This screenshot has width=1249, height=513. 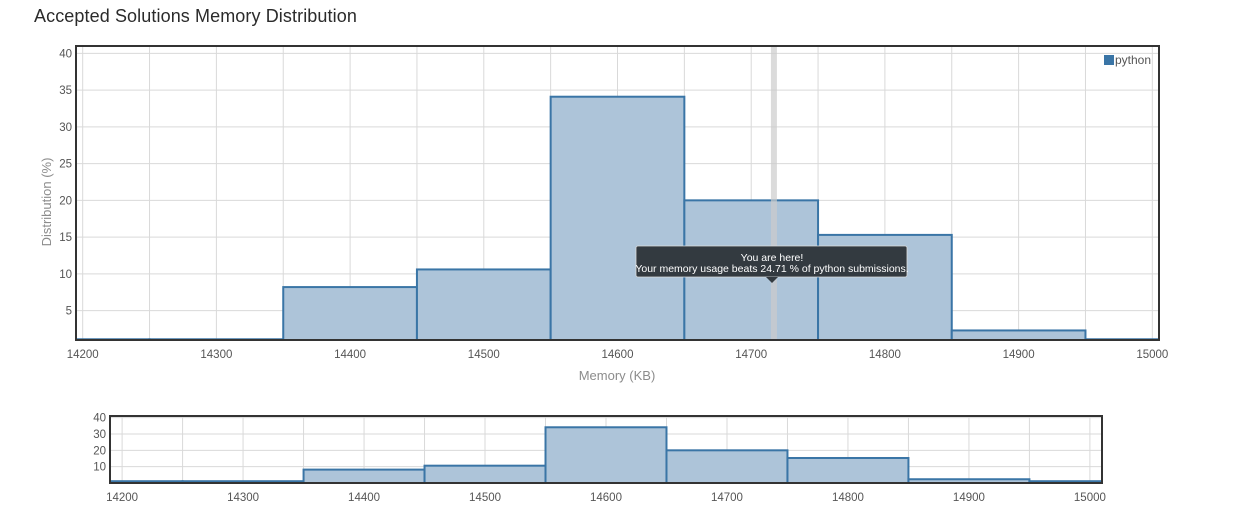 I want to click on page-title: Accepted Solutions Memory Distribution, so click(x=195, y=16).